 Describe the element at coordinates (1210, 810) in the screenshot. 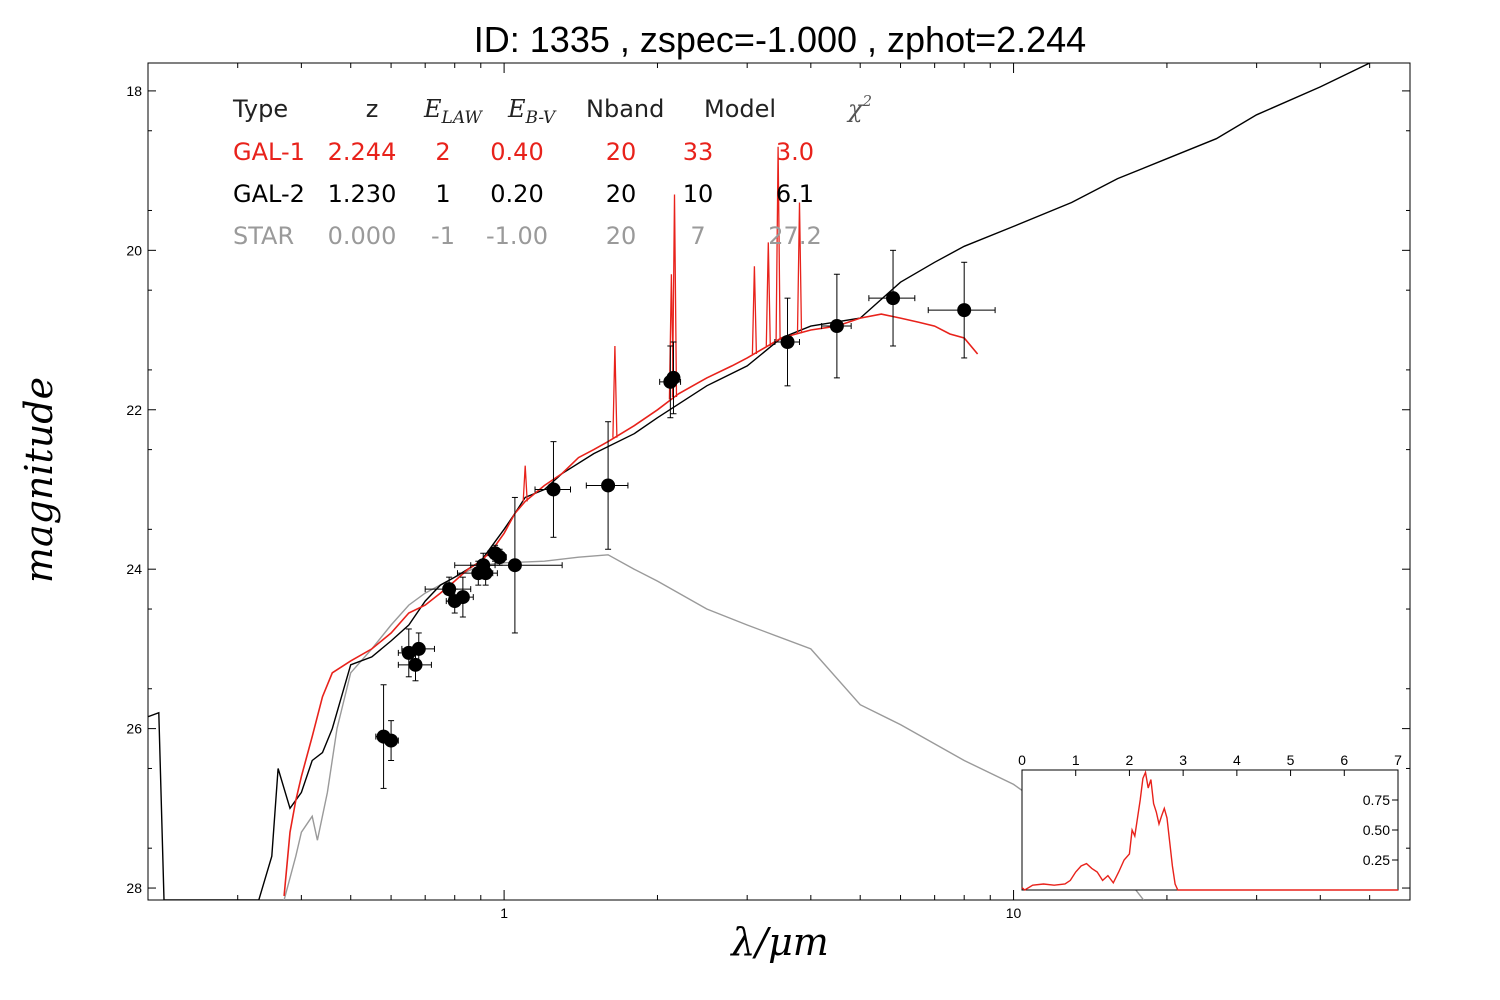

I see `inset-ticks-group: 0 1 2 3 4 5 6 7 0.25 0.50 0.75` at that location.